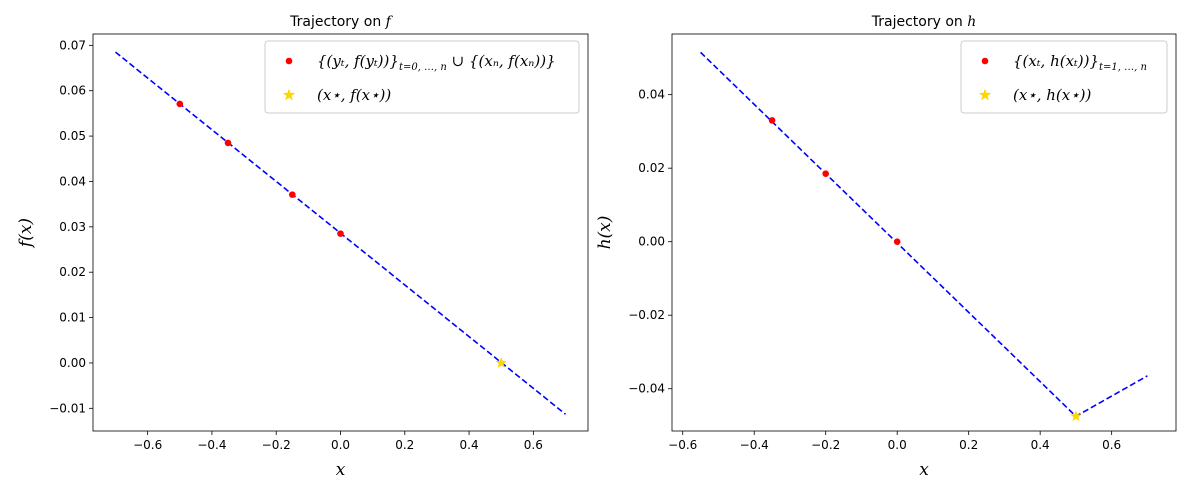  I want to click on legend: {(xₜ, h(xₜ))}t=1, …, n(x⋆, h(x⋆)), so click(1064, 77).